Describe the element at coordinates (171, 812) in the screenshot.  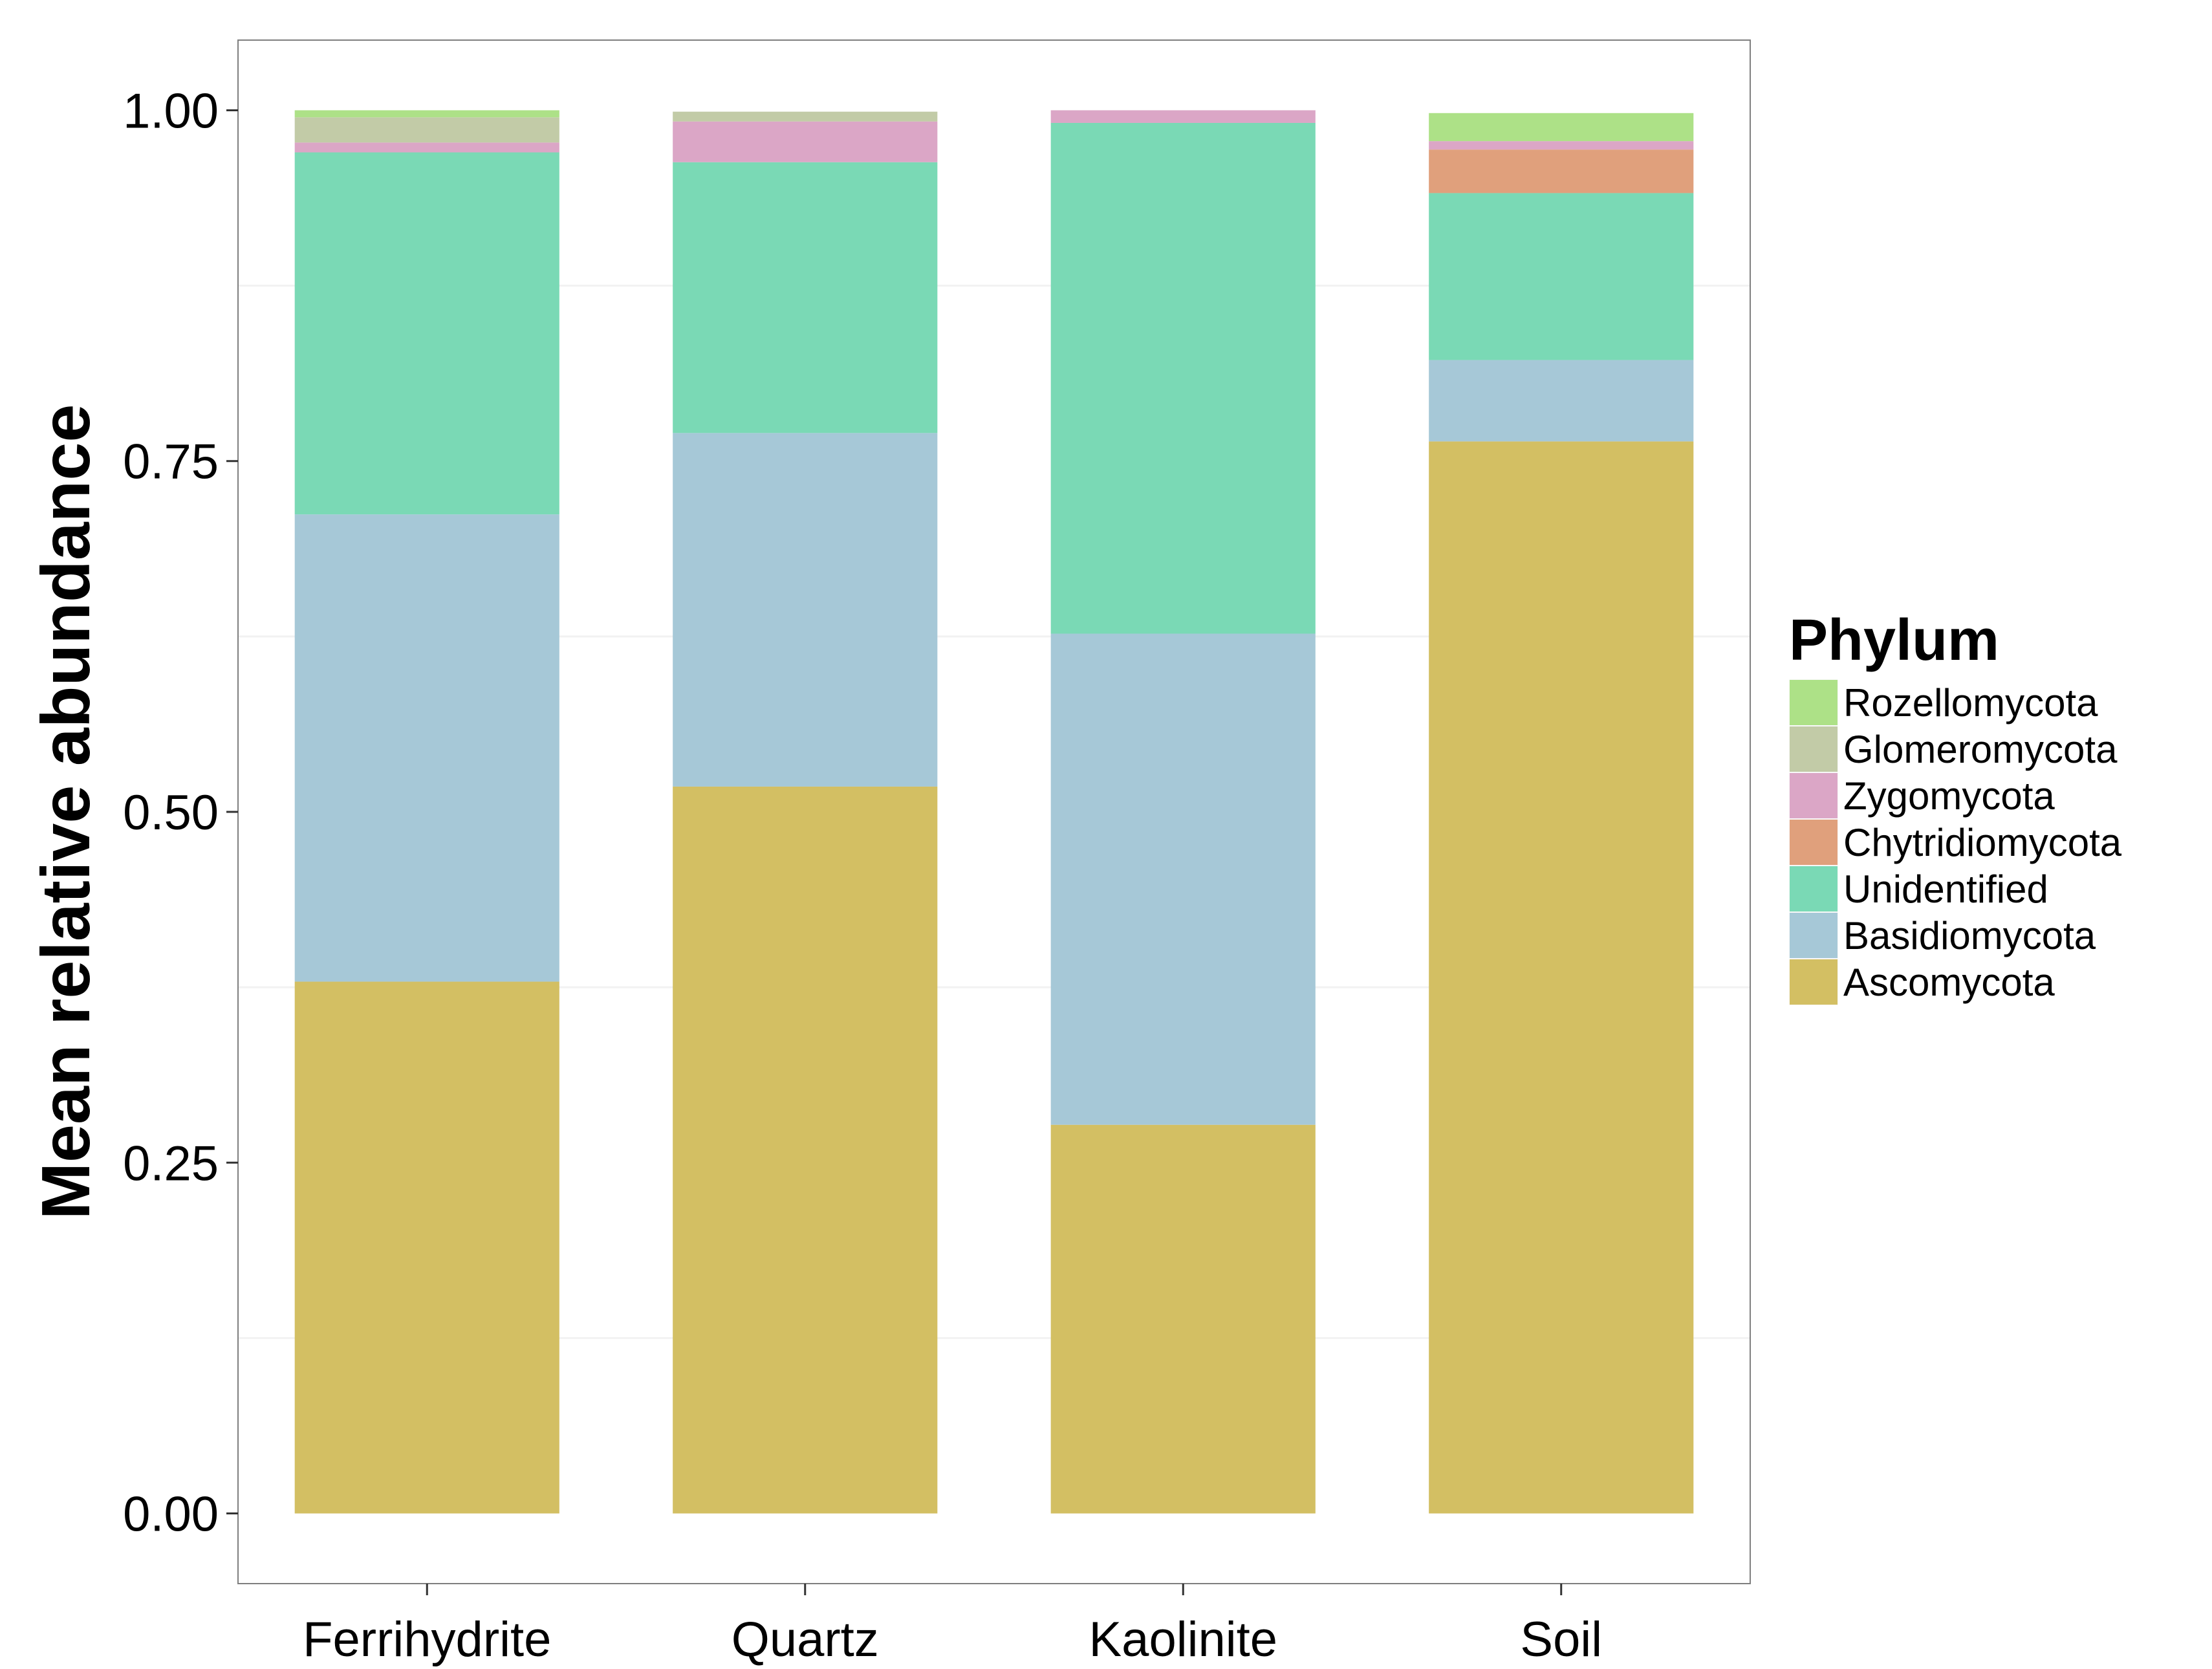
I see `y-tick-label: 0.50` at that location.